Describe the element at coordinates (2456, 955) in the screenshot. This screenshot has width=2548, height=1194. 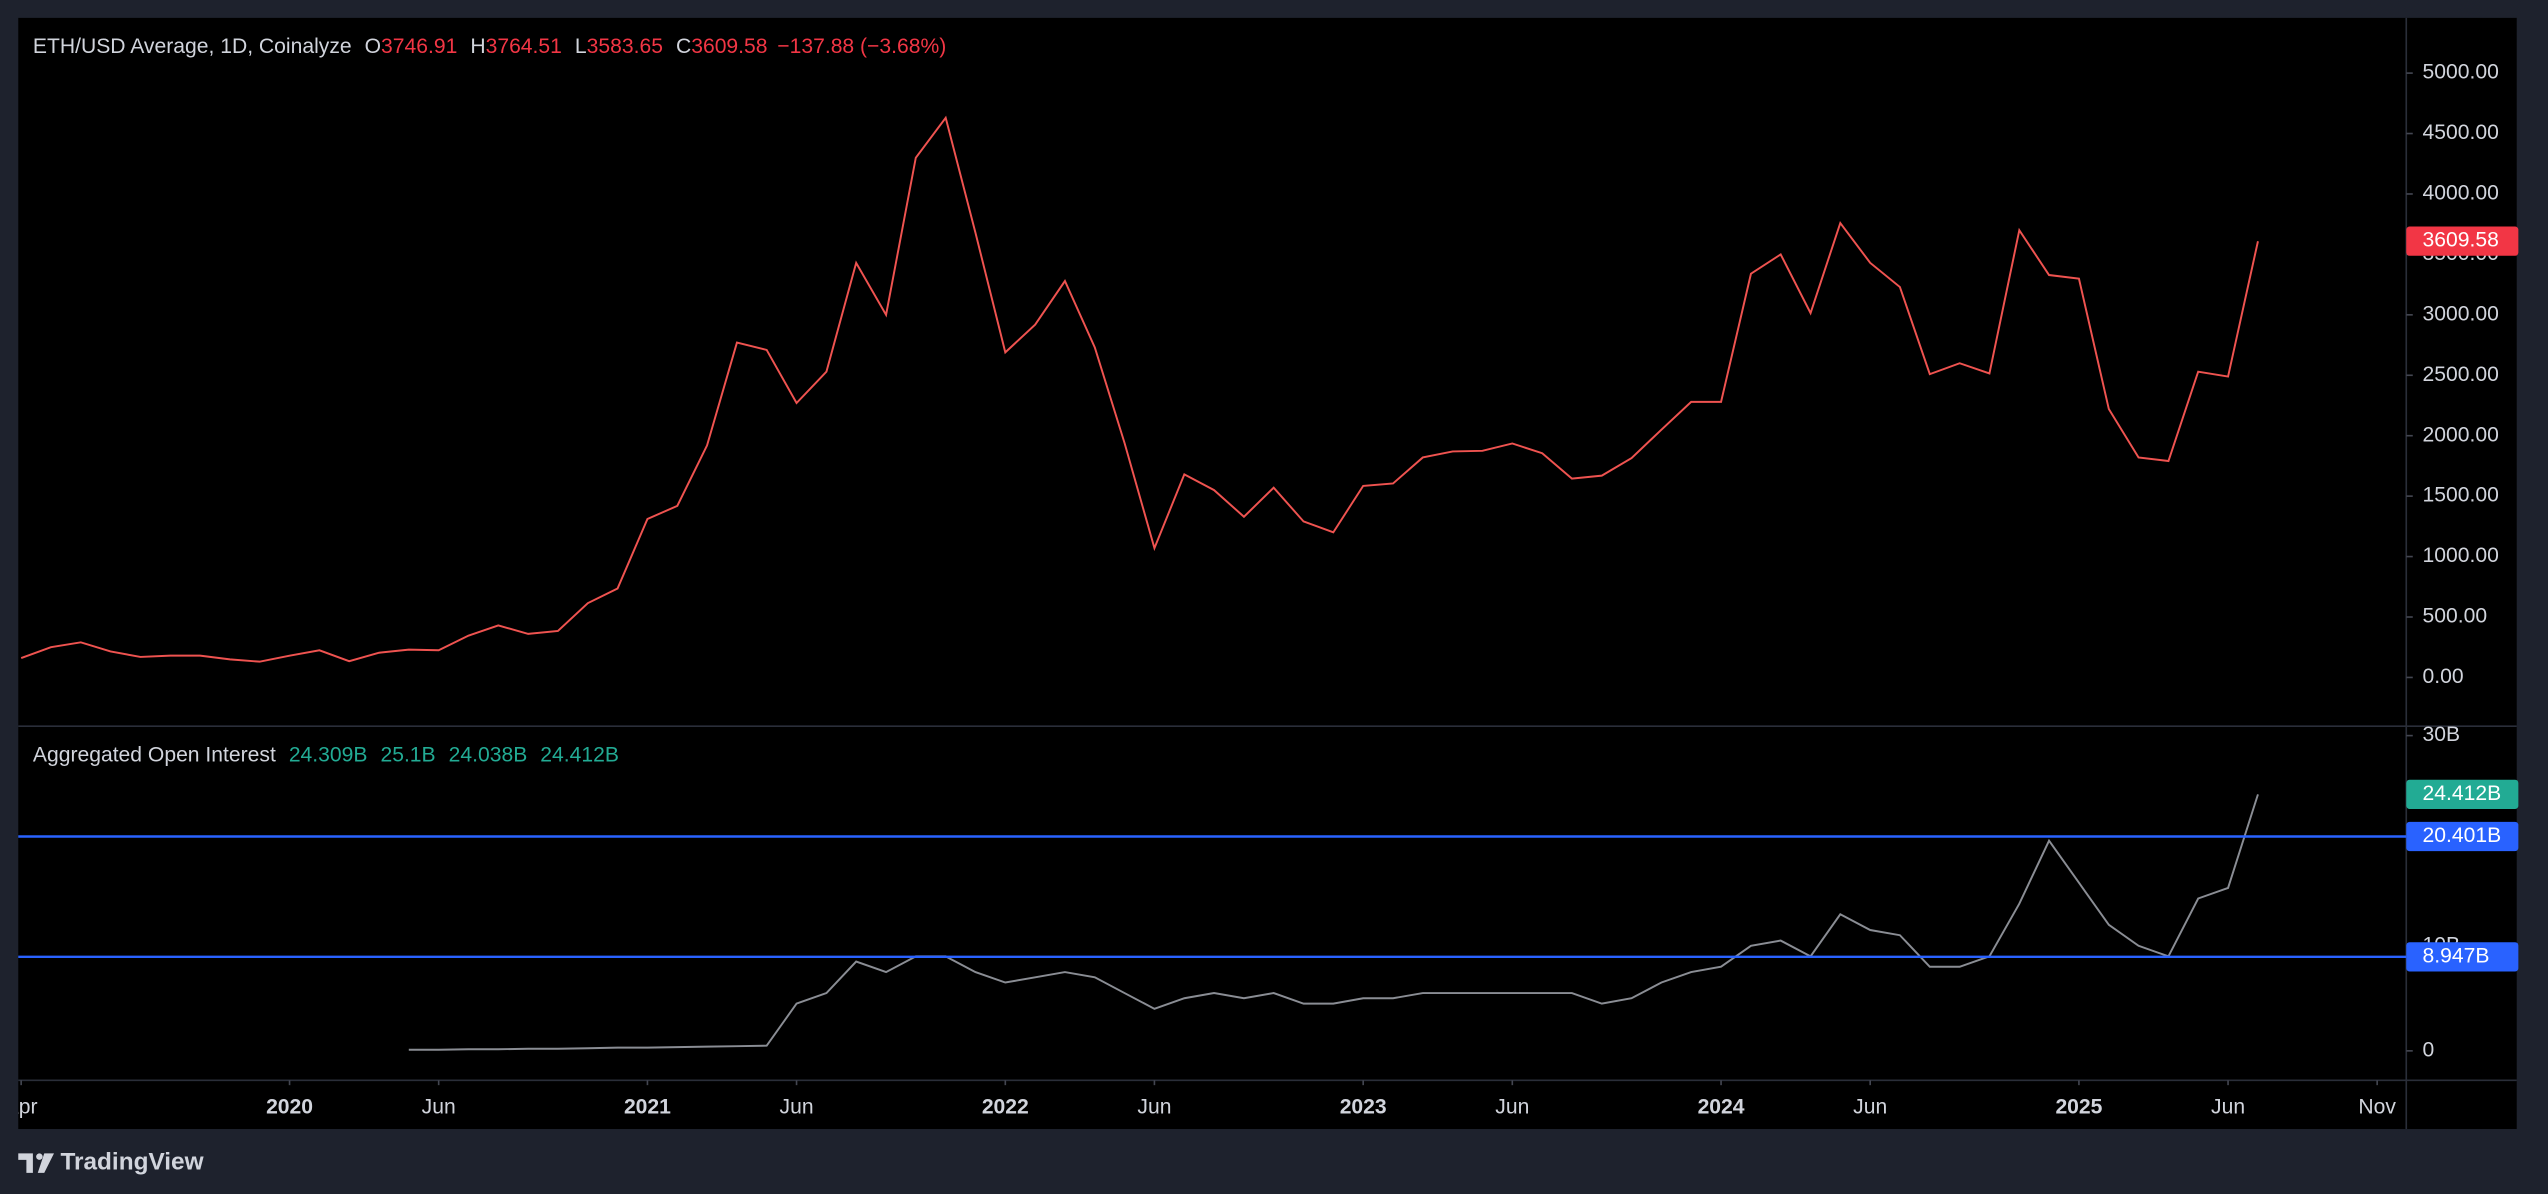
I see `hline-label: 8.947B` at that location.